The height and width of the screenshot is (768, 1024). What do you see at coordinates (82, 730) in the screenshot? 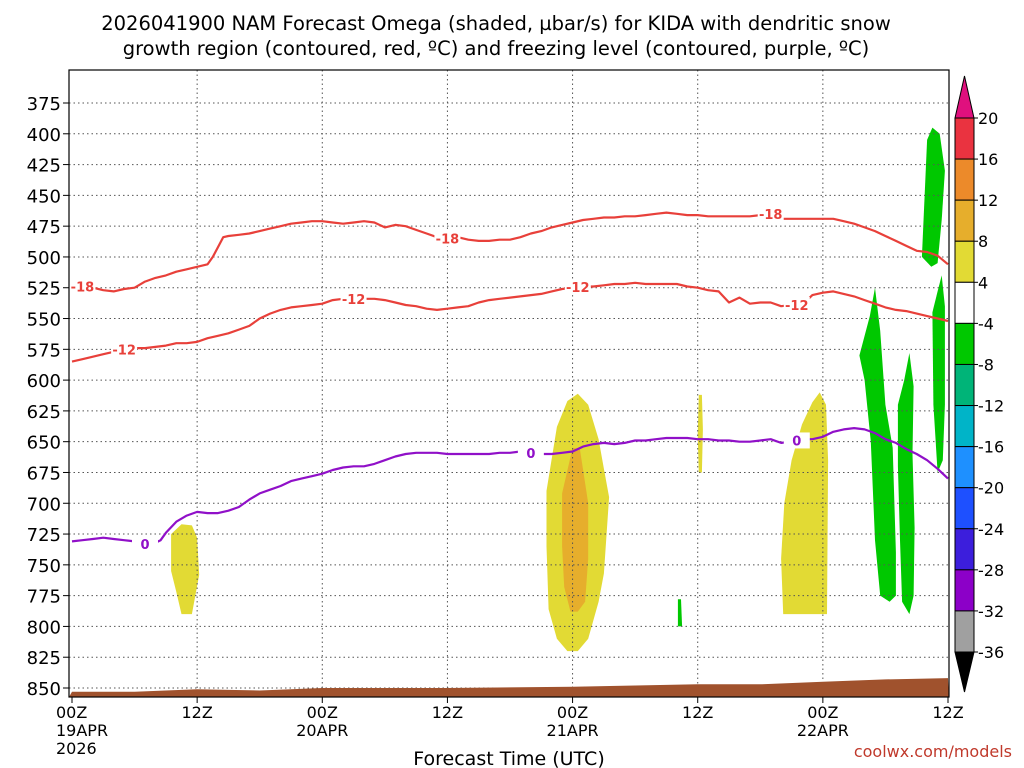
I see `x-tick-label-0-date: 19APR` at bounding box center [82, 730].